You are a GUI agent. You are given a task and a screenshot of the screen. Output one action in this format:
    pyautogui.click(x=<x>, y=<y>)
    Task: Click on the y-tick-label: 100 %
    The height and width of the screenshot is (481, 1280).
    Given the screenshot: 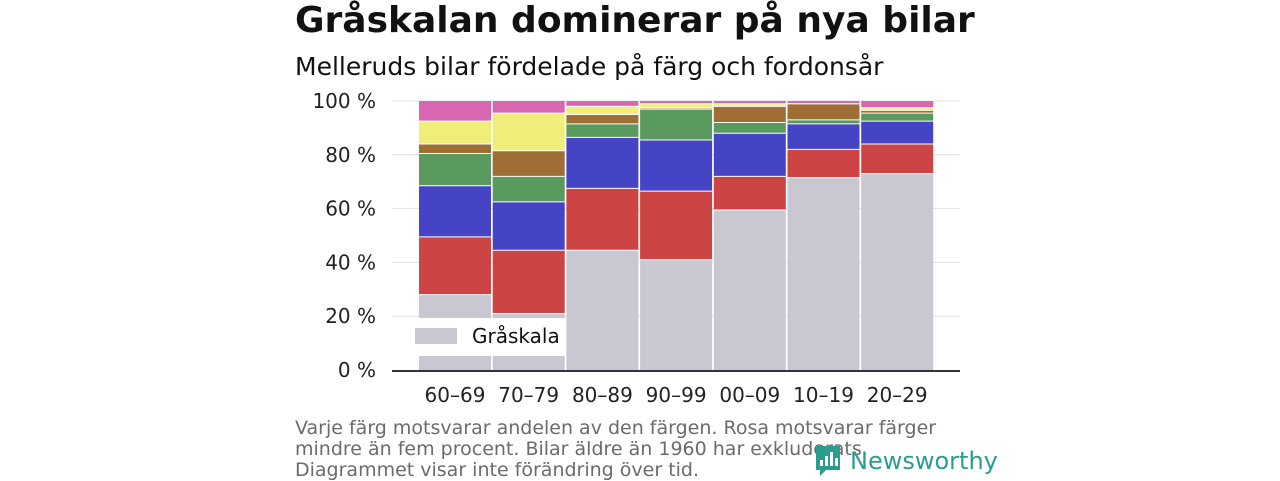 What is the action you would take?
    pyautogui.click(x=344, y=101)
    